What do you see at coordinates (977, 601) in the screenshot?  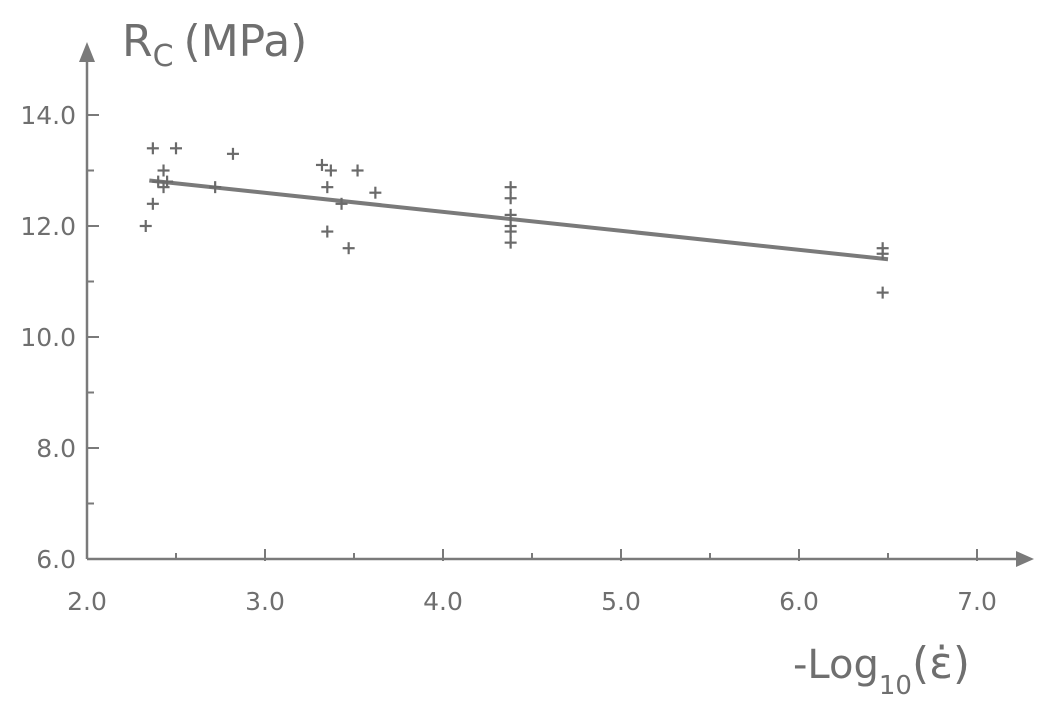 I see `x-tick-label: 7.0` at bounding box center [977, 601].